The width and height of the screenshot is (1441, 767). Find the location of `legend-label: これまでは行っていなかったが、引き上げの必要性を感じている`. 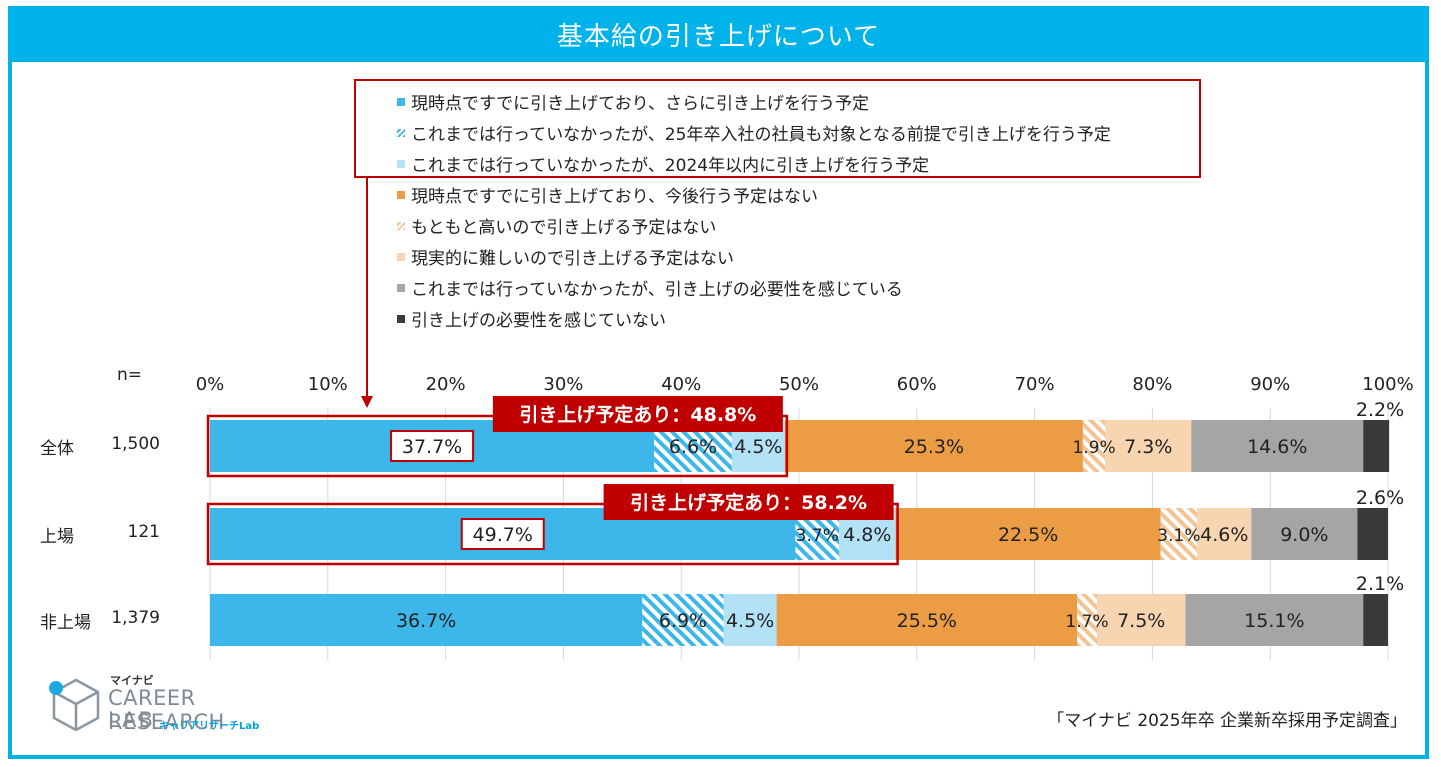

legend-label: これまでは行っていなかったが、引き上げの必要性を感じている is located at coordinates (657, 290).